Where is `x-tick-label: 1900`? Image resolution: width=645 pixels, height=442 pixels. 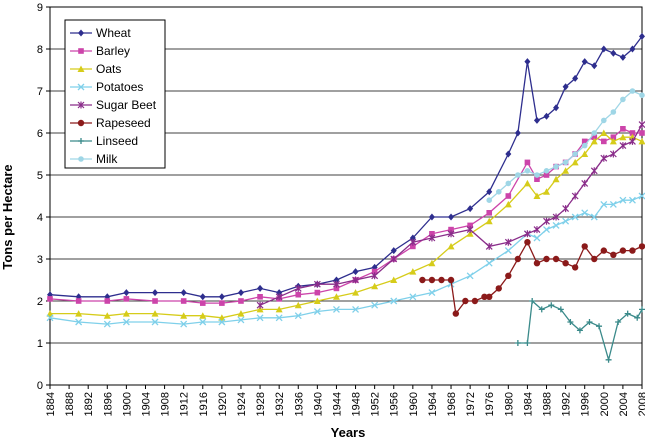 x-tick-label: 1900 is located at coordinates (127, 404).